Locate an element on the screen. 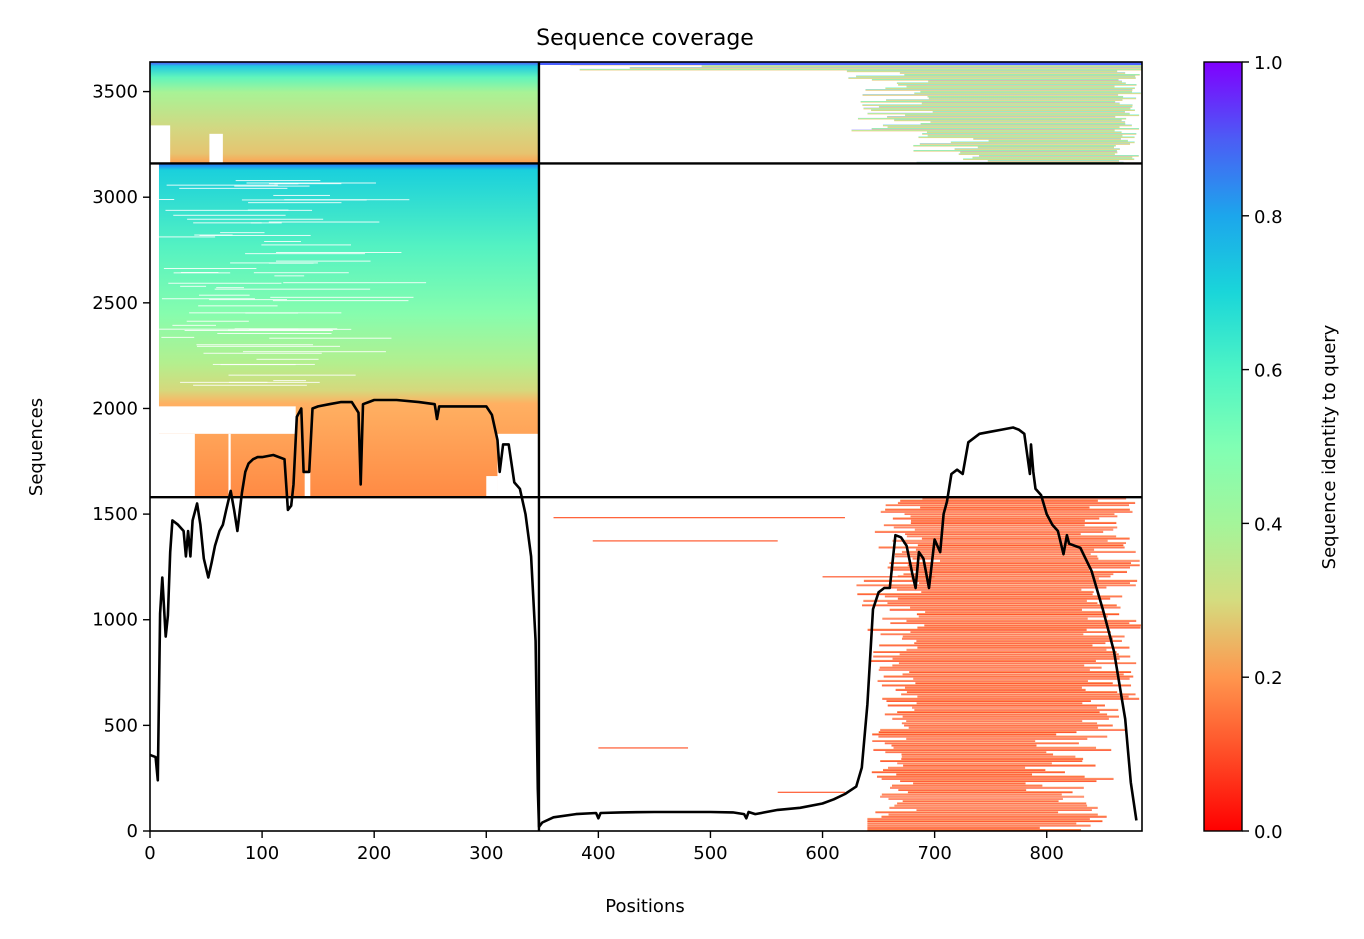 The image size is (1364, 939). x-tick-label: 300 is located at coordinates (486, 853).